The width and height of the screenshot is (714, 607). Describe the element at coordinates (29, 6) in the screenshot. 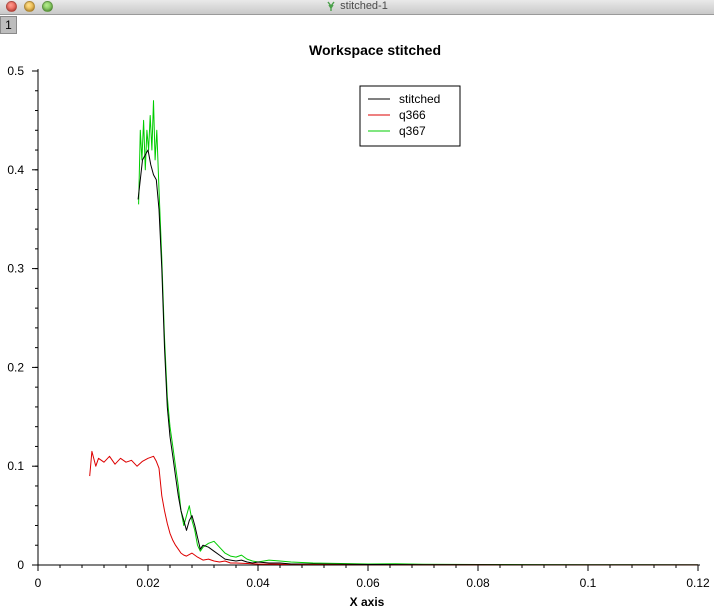

I see `minimize-window-button` at that location.